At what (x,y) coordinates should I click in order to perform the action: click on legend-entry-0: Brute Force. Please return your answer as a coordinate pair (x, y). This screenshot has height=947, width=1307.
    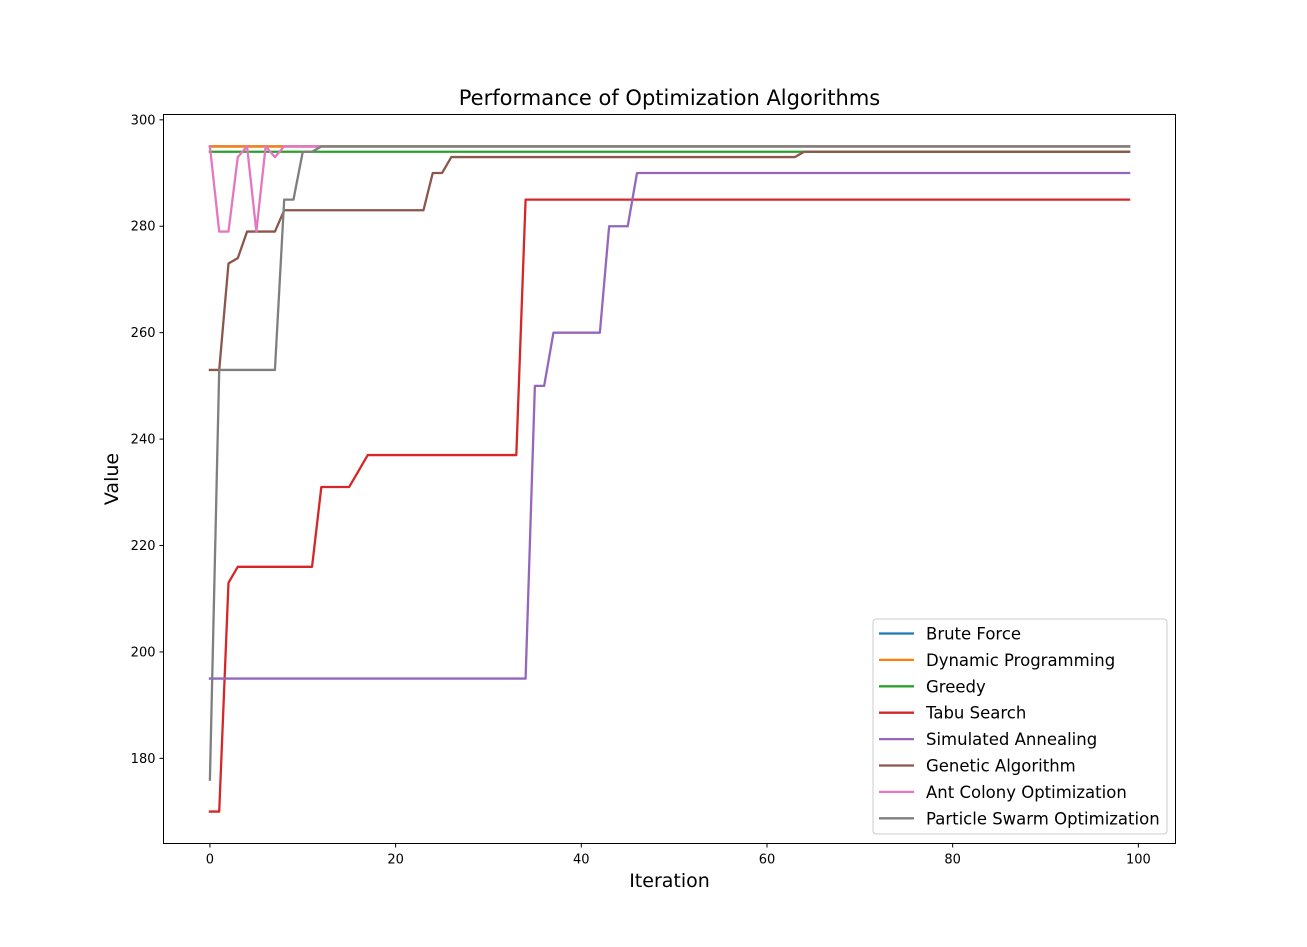
    Looking at the image, I should click on (973, 634).